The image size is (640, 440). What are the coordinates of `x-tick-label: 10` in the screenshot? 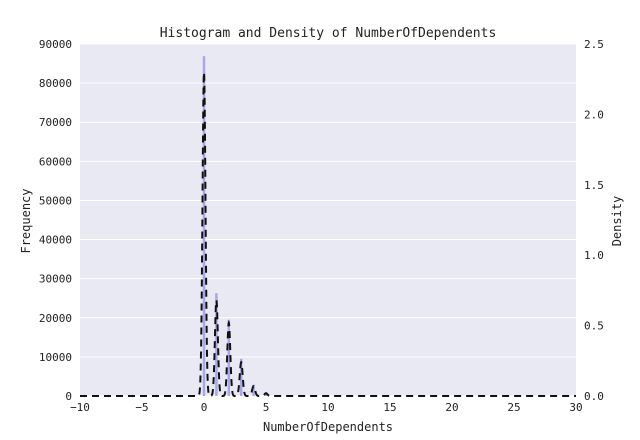 It's located at (327, 407).